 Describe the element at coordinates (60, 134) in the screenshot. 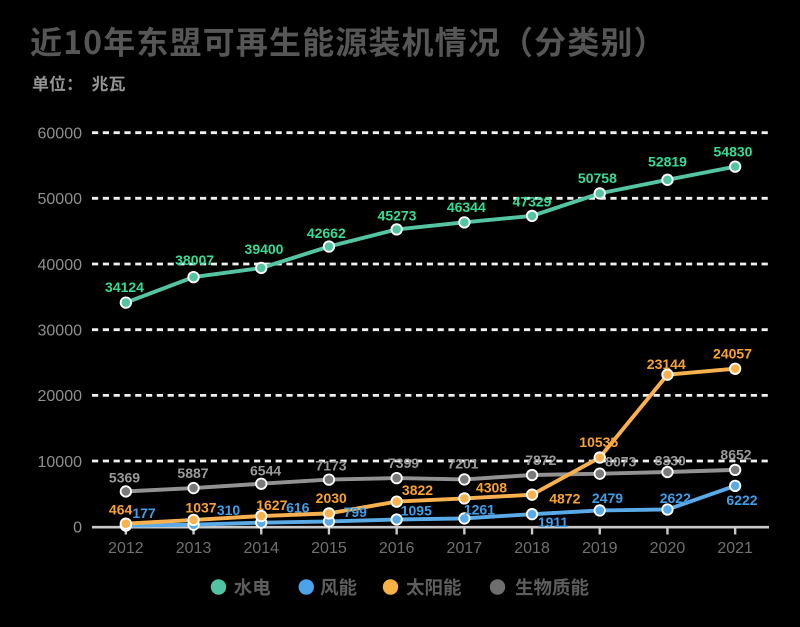

I see `svg-text: 60000` at that location.